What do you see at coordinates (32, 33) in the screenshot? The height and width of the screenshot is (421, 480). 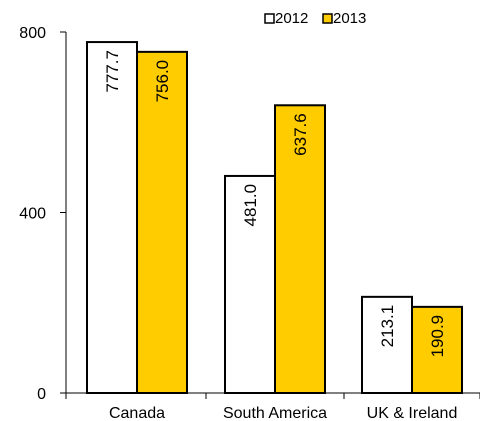 I see `y-tick-label: 800` at bounding box center [32, 33].